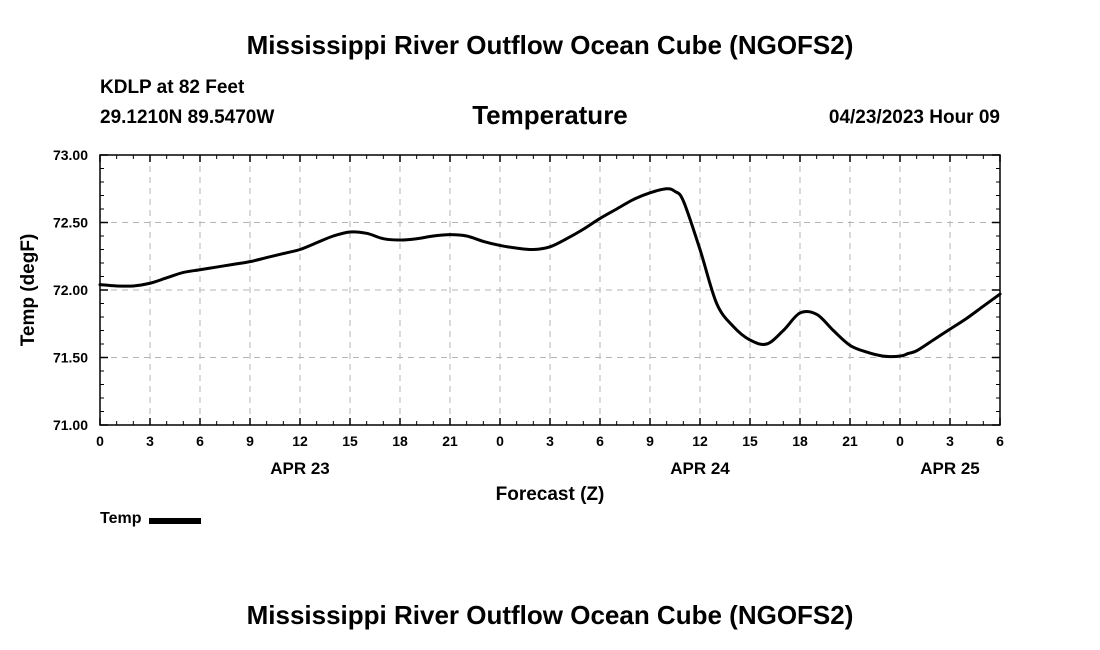 This screenshot has height=650, width=1100. I want to click on y-tick-label: 73.00, so click(70, 155).